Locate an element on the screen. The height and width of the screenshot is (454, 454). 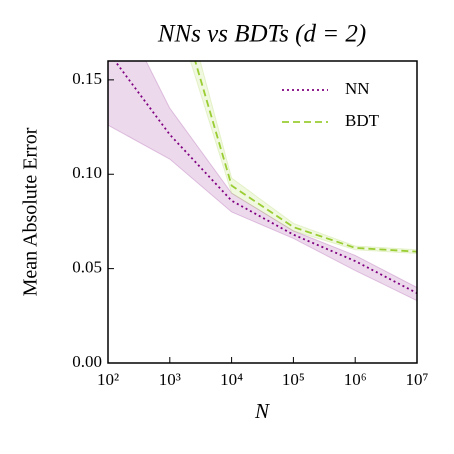
x-tick-label: 10³ is located at coordinates (170, 379).